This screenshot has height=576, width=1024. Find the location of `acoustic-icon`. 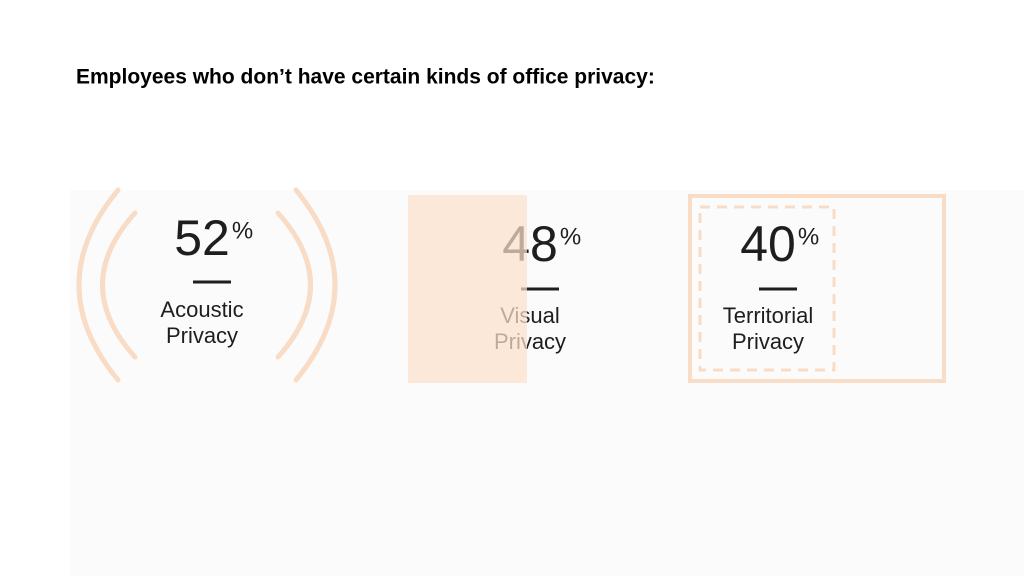

acoustic-icon is located at coordinates (207, 285).